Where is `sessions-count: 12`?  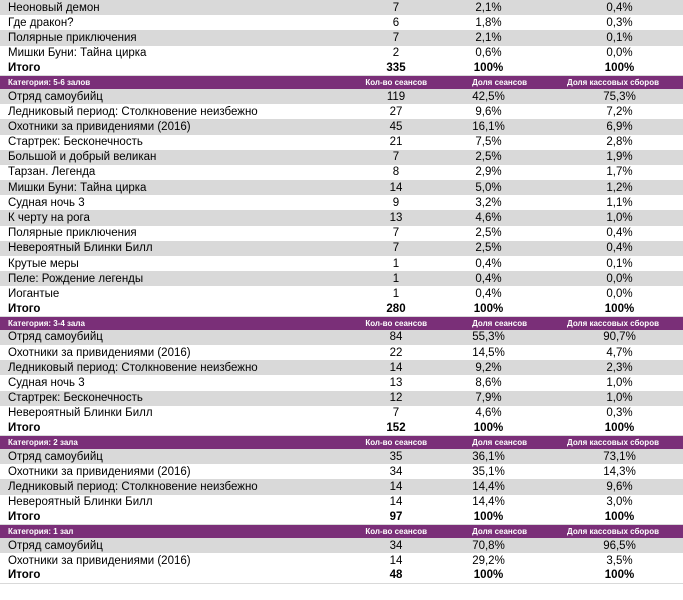
sessions-count: 12 is located at coordinates (396, 398).